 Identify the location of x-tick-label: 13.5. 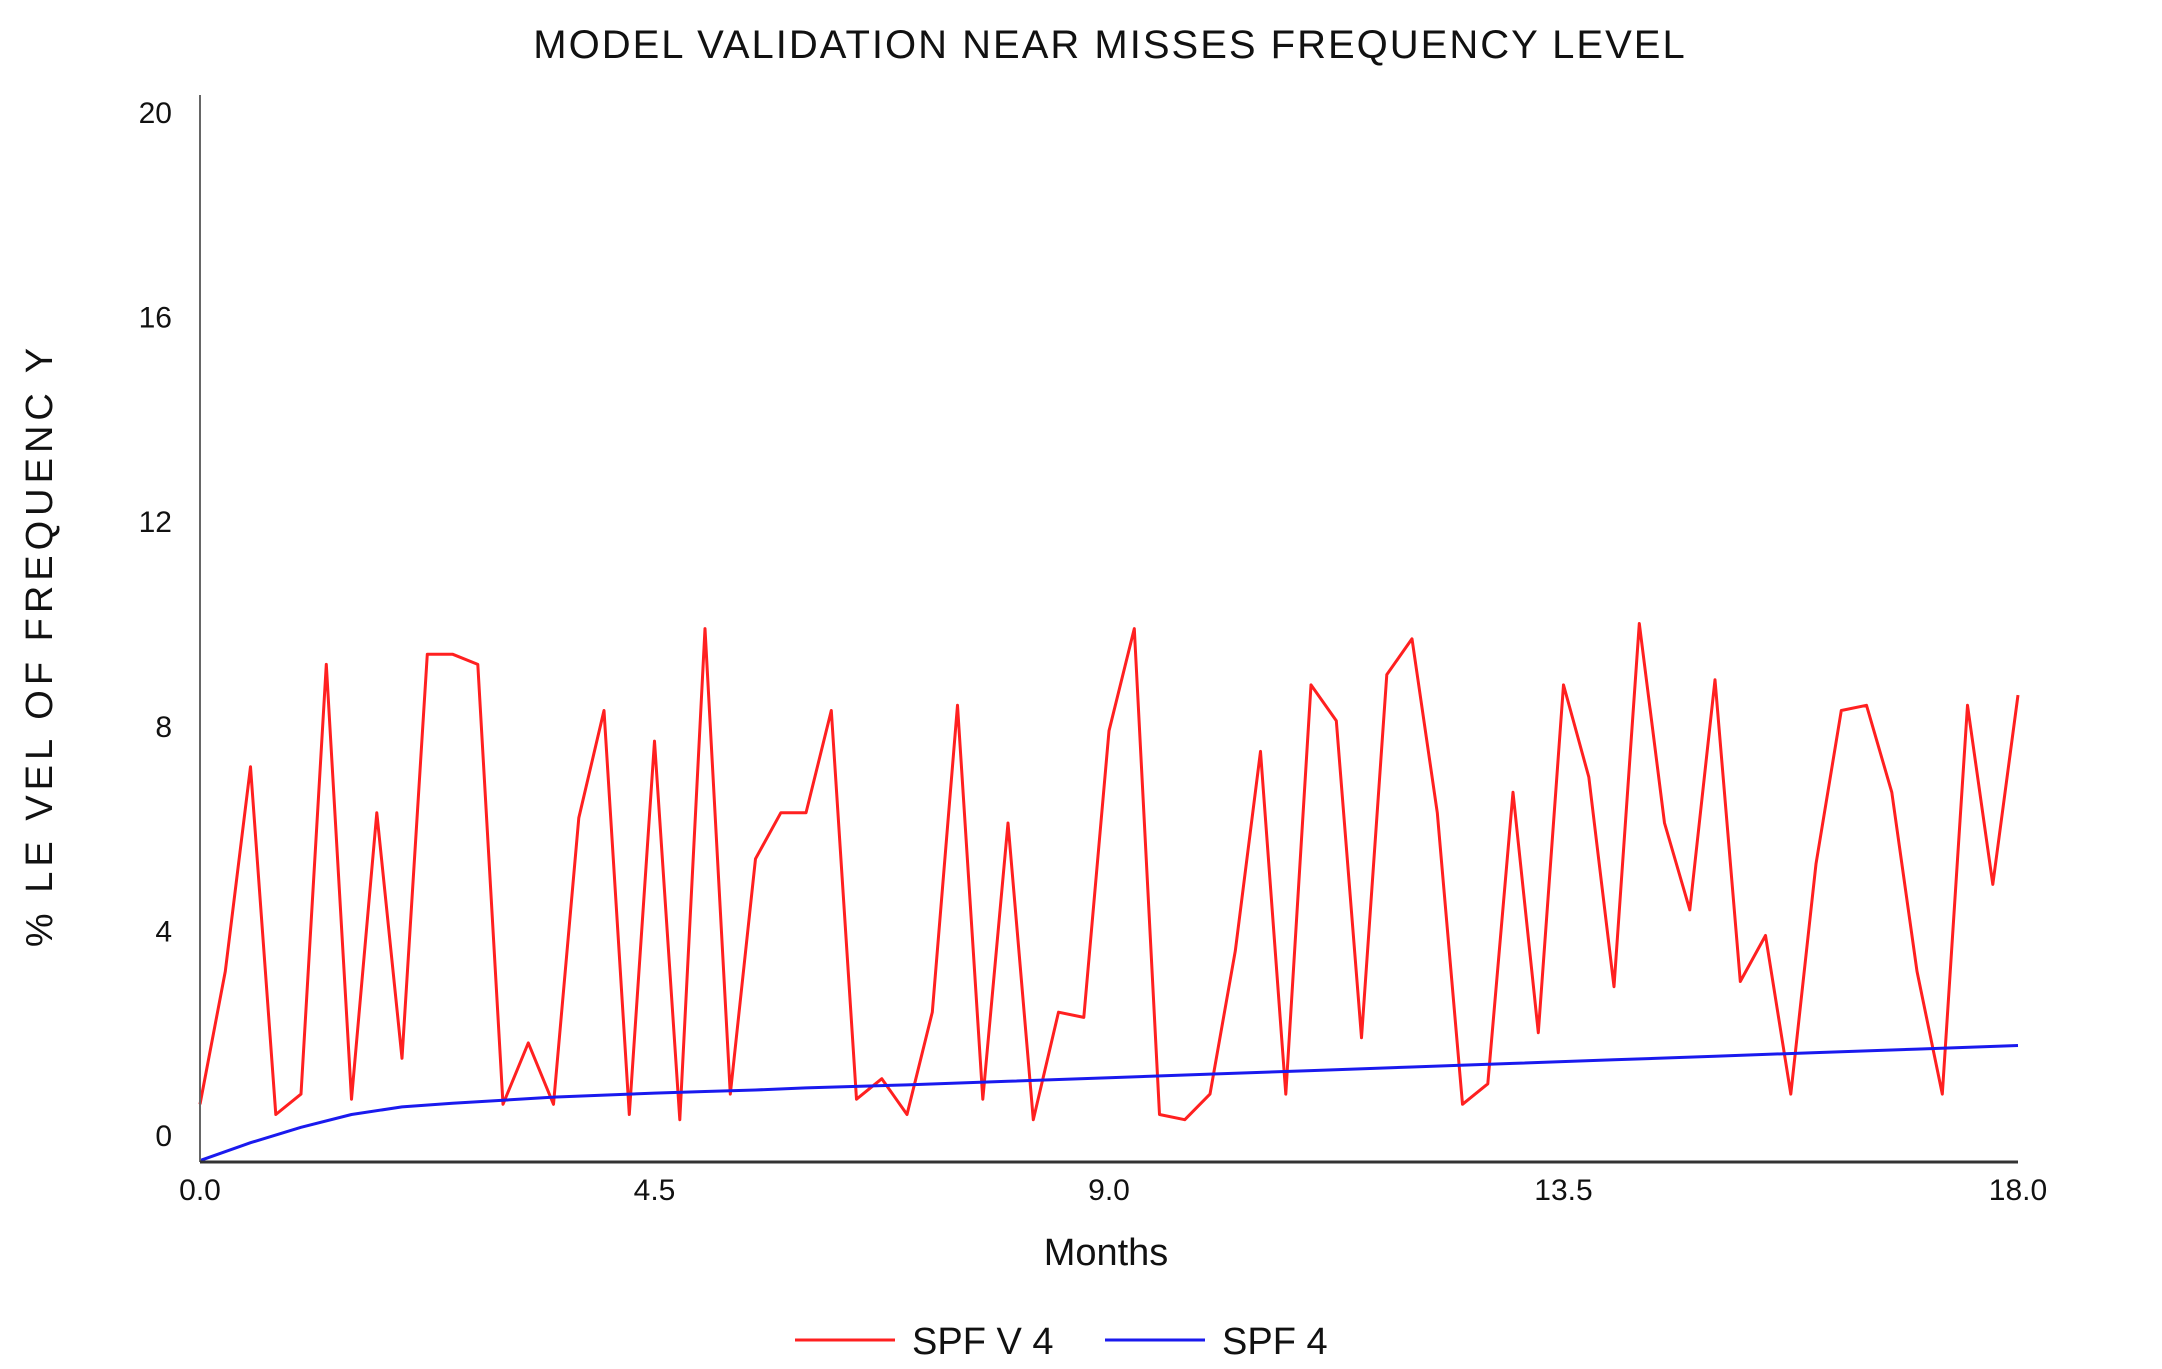
(1563, 1190).